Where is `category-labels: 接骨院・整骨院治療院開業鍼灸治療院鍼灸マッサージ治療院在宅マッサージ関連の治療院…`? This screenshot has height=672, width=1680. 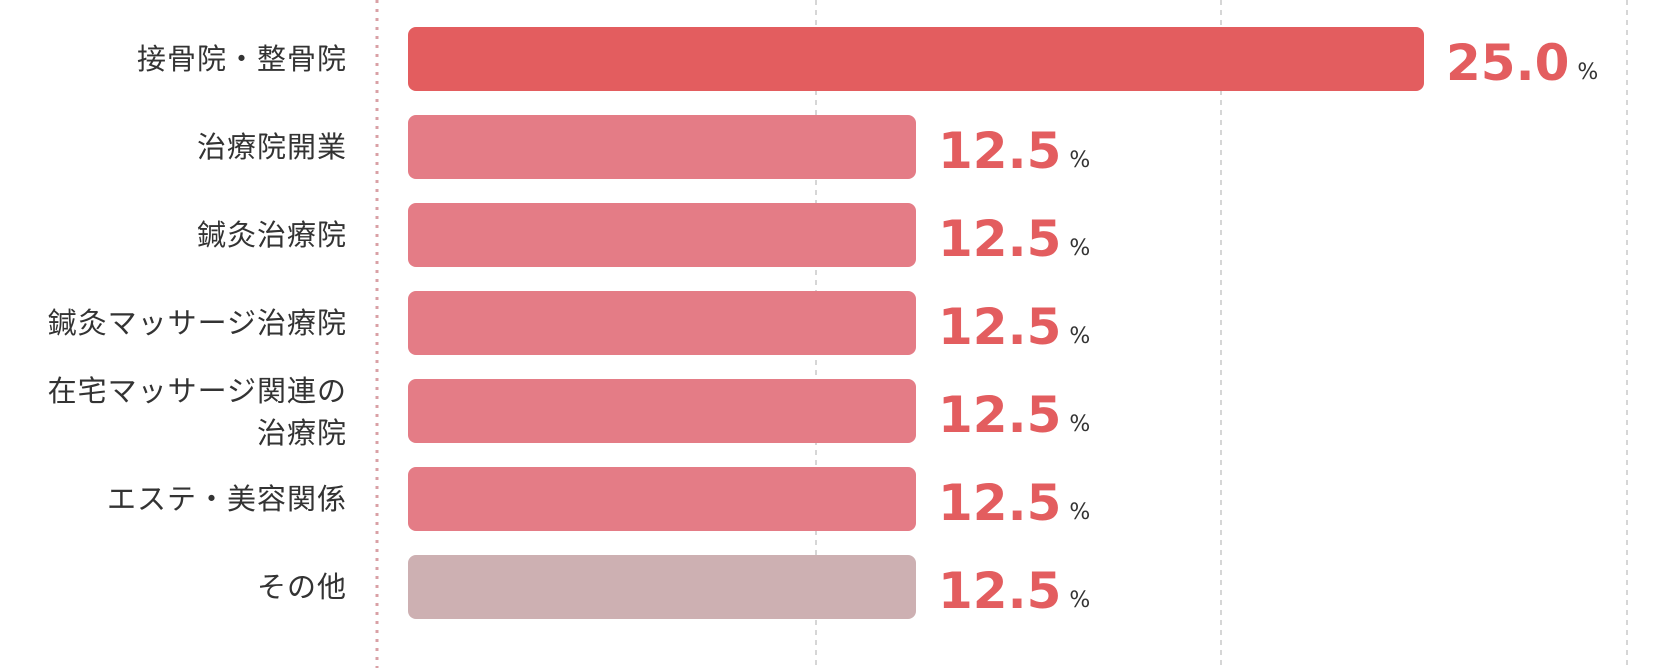
category-labels: 接骨院・整骨院治療院開業鍼灸治療院鍼灸マッサージ治療院在宅マッサージ関連の治療院… is located at coordinates (197, 323).